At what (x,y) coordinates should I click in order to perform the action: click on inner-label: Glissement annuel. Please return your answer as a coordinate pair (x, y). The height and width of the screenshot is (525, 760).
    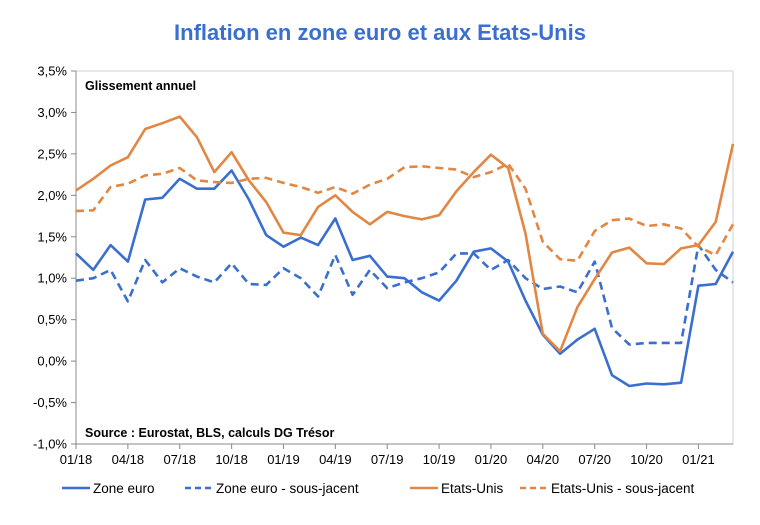
    Looking at the image, I should click on (140, 86).